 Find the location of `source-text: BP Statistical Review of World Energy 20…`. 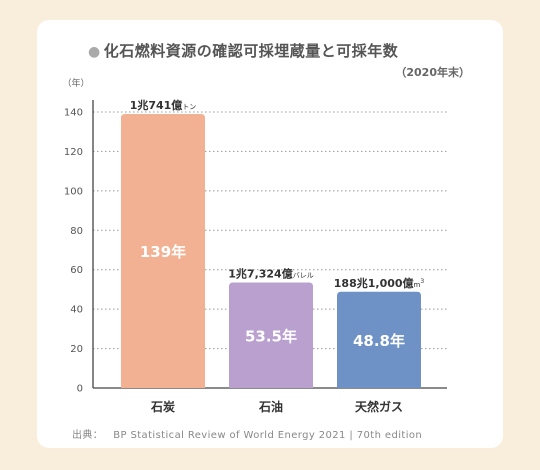

source-text: BP Statistical Review of World Energy 20… is located at coordinates (268, 435).